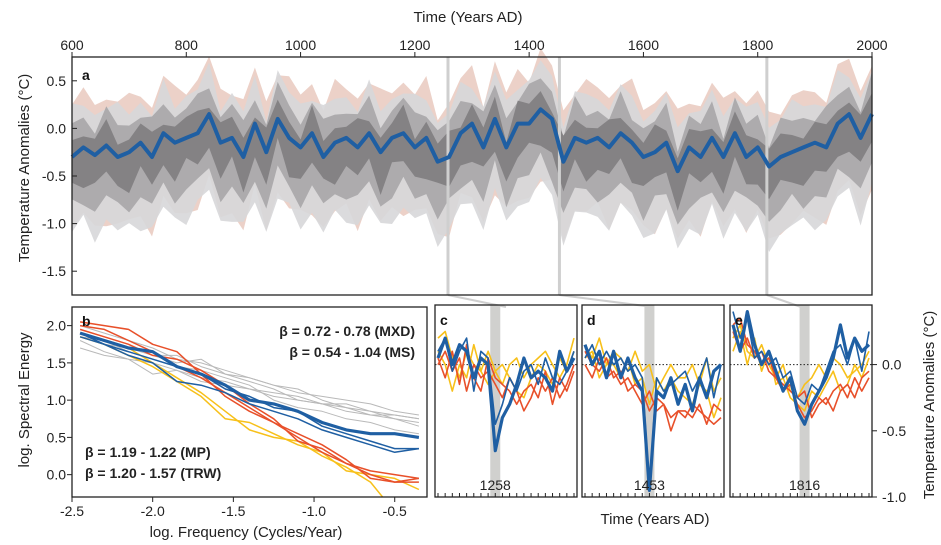  What do you see at coordinates (395, 511) in the screenshot?
I see `panel-b-xtick-label: -0.5` at bounding box center [395, 511].